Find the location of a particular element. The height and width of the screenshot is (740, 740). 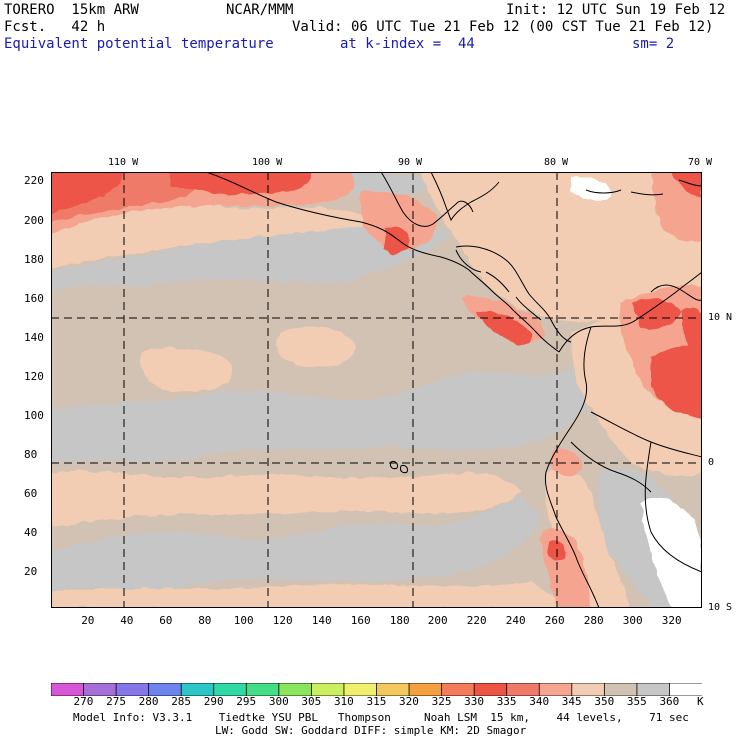

y-tick-label: 220 is located at coordinates (34, 180).